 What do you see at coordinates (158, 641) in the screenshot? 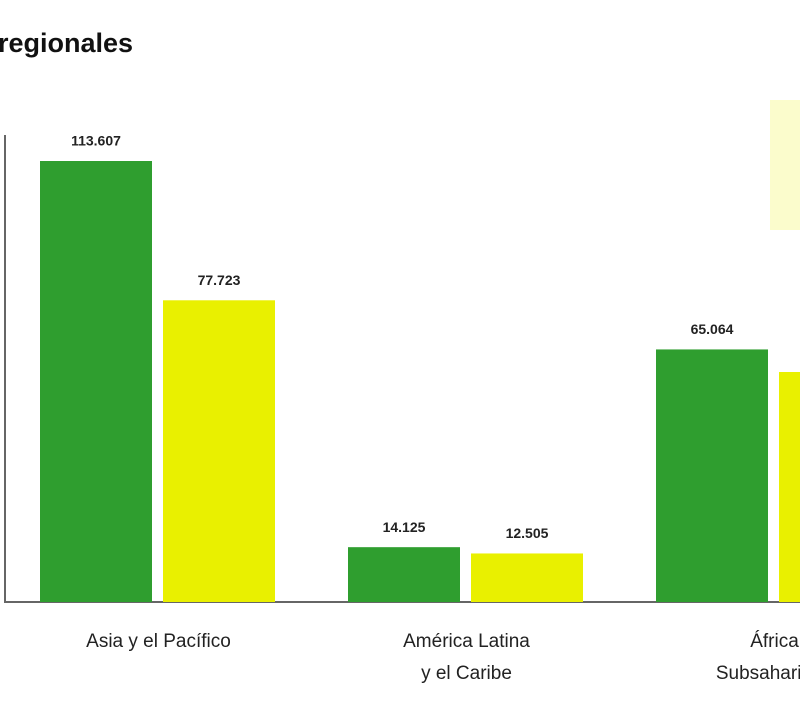
I see `x-tick-label: Asia y el Pacífico` at bounding box center [158, 641].